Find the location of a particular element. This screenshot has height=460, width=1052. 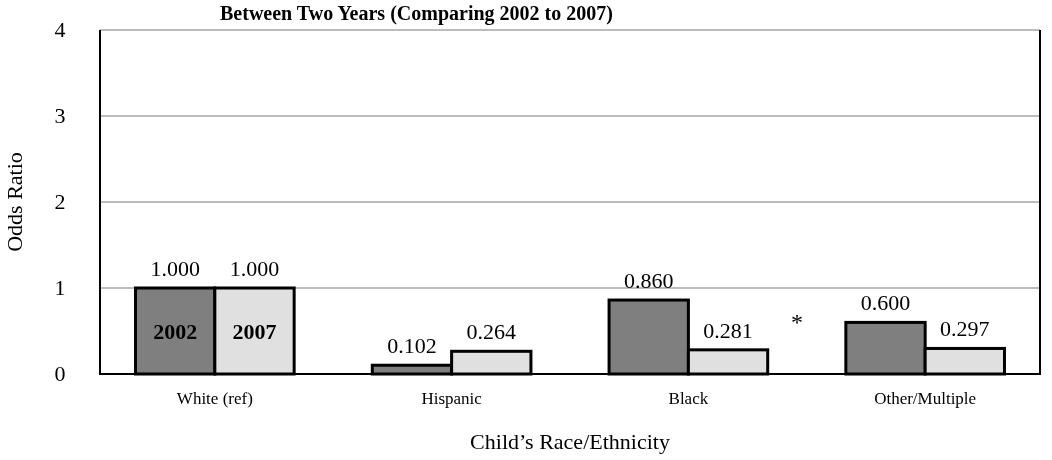

text: 0.600 is located at coordinates (885, 303).